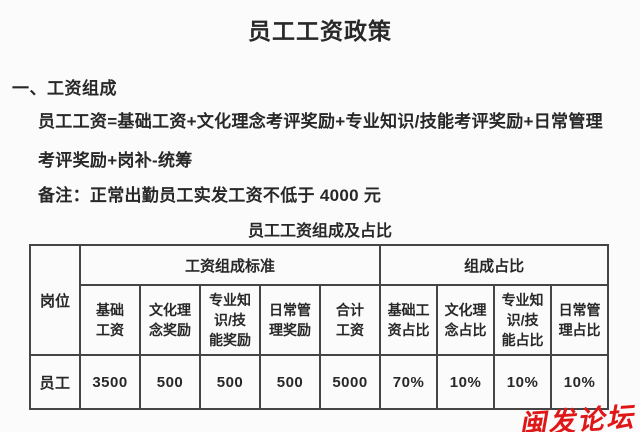 The image size is (640, 432). I want to click on table-row-employee: 员工 3500 500 500 500 5000 70% 10% 10% 10%, so click(319, 382).